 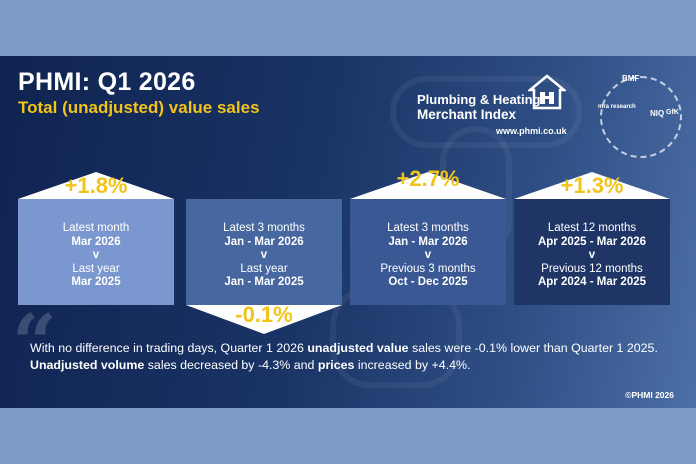 I want to click on card-1-vs: v, so click(x=96, y=255).